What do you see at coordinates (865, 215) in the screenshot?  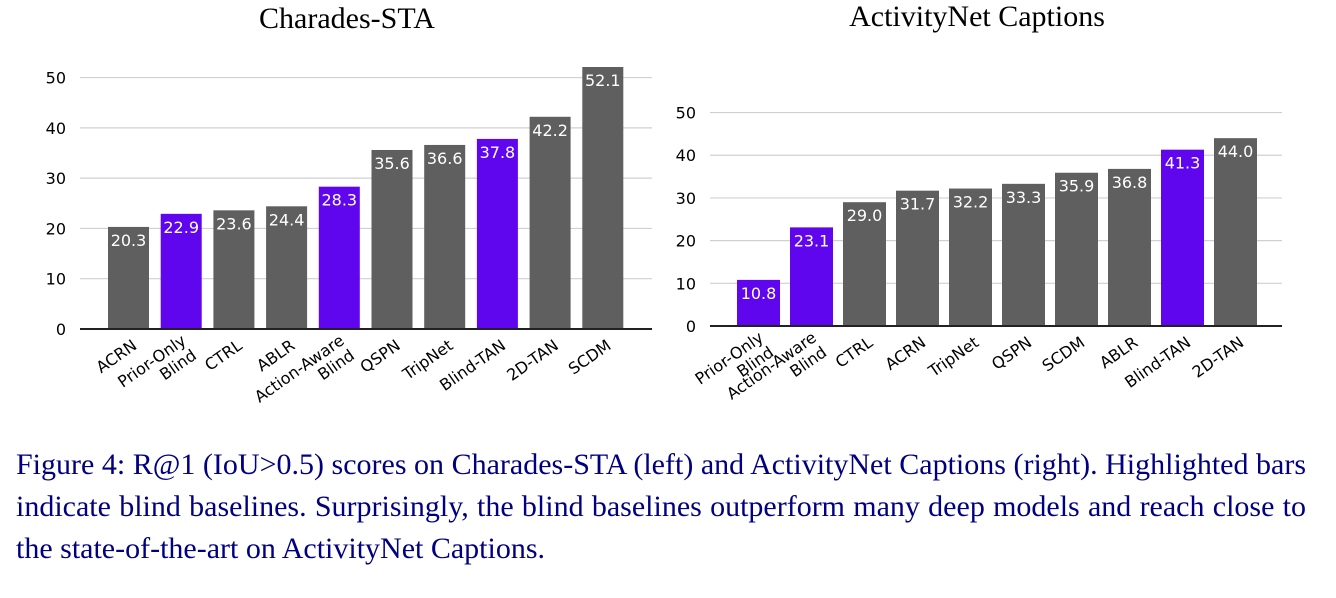 I see `bar-value-label: 29.0` at bounding box center [865, 215].